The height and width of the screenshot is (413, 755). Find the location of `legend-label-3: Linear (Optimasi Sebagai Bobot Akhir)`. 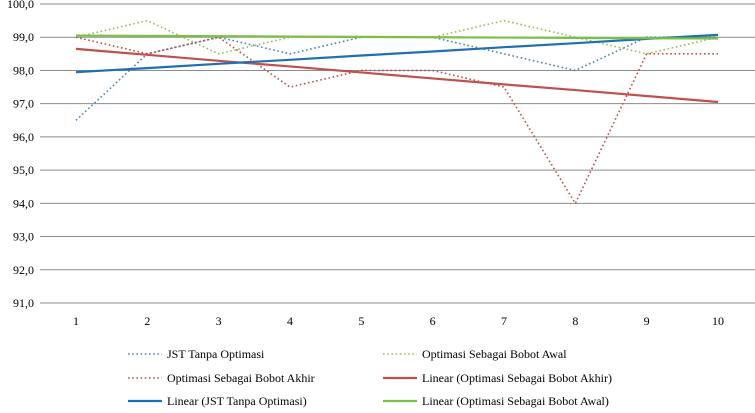

legend-label-3: Linear (Optimasi Sebagai Bobot Akhir) is located at coordinates (517, 378).